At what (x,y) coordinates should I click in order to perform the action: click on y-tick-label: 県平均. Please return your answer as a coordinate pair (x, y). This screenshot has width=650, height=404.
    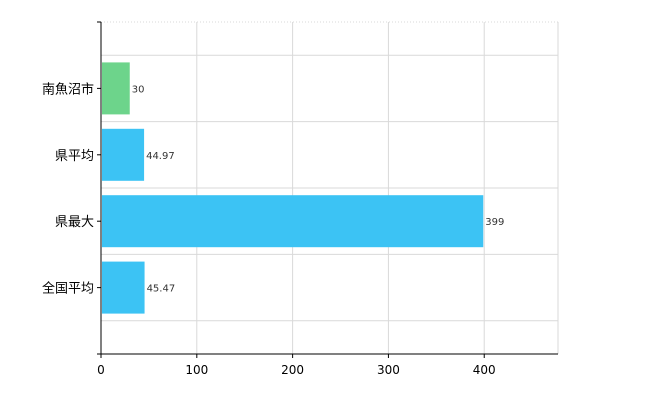
    Looking at the image, I should click on (74, 156).